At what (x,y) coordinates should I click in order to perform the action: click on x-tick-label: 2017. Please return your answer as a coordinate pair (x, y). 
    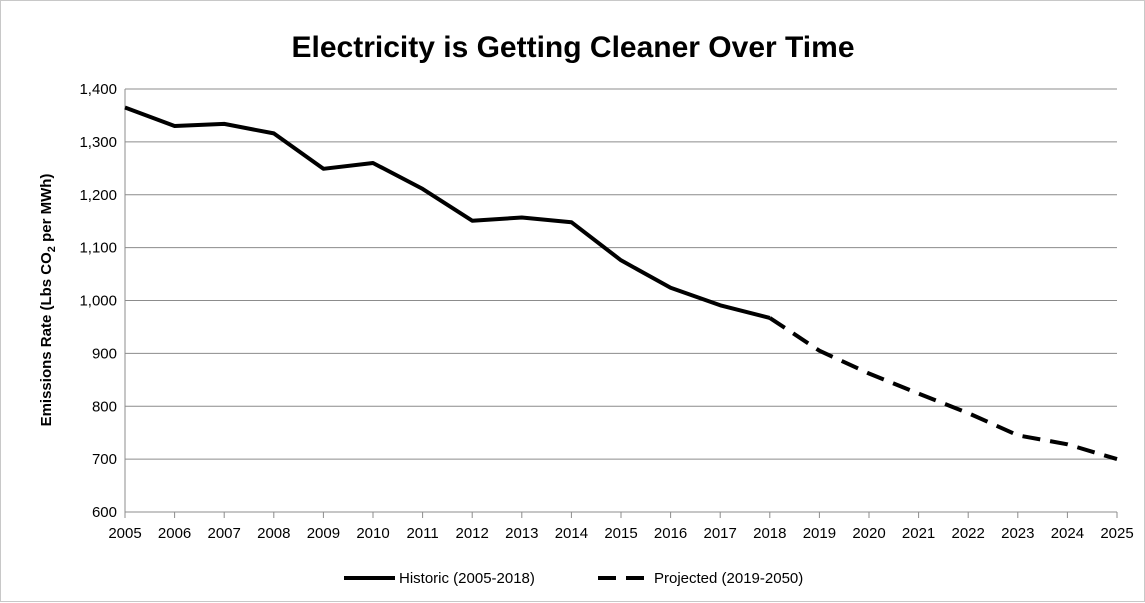
    Looking at the image, I should click on (720, 533).